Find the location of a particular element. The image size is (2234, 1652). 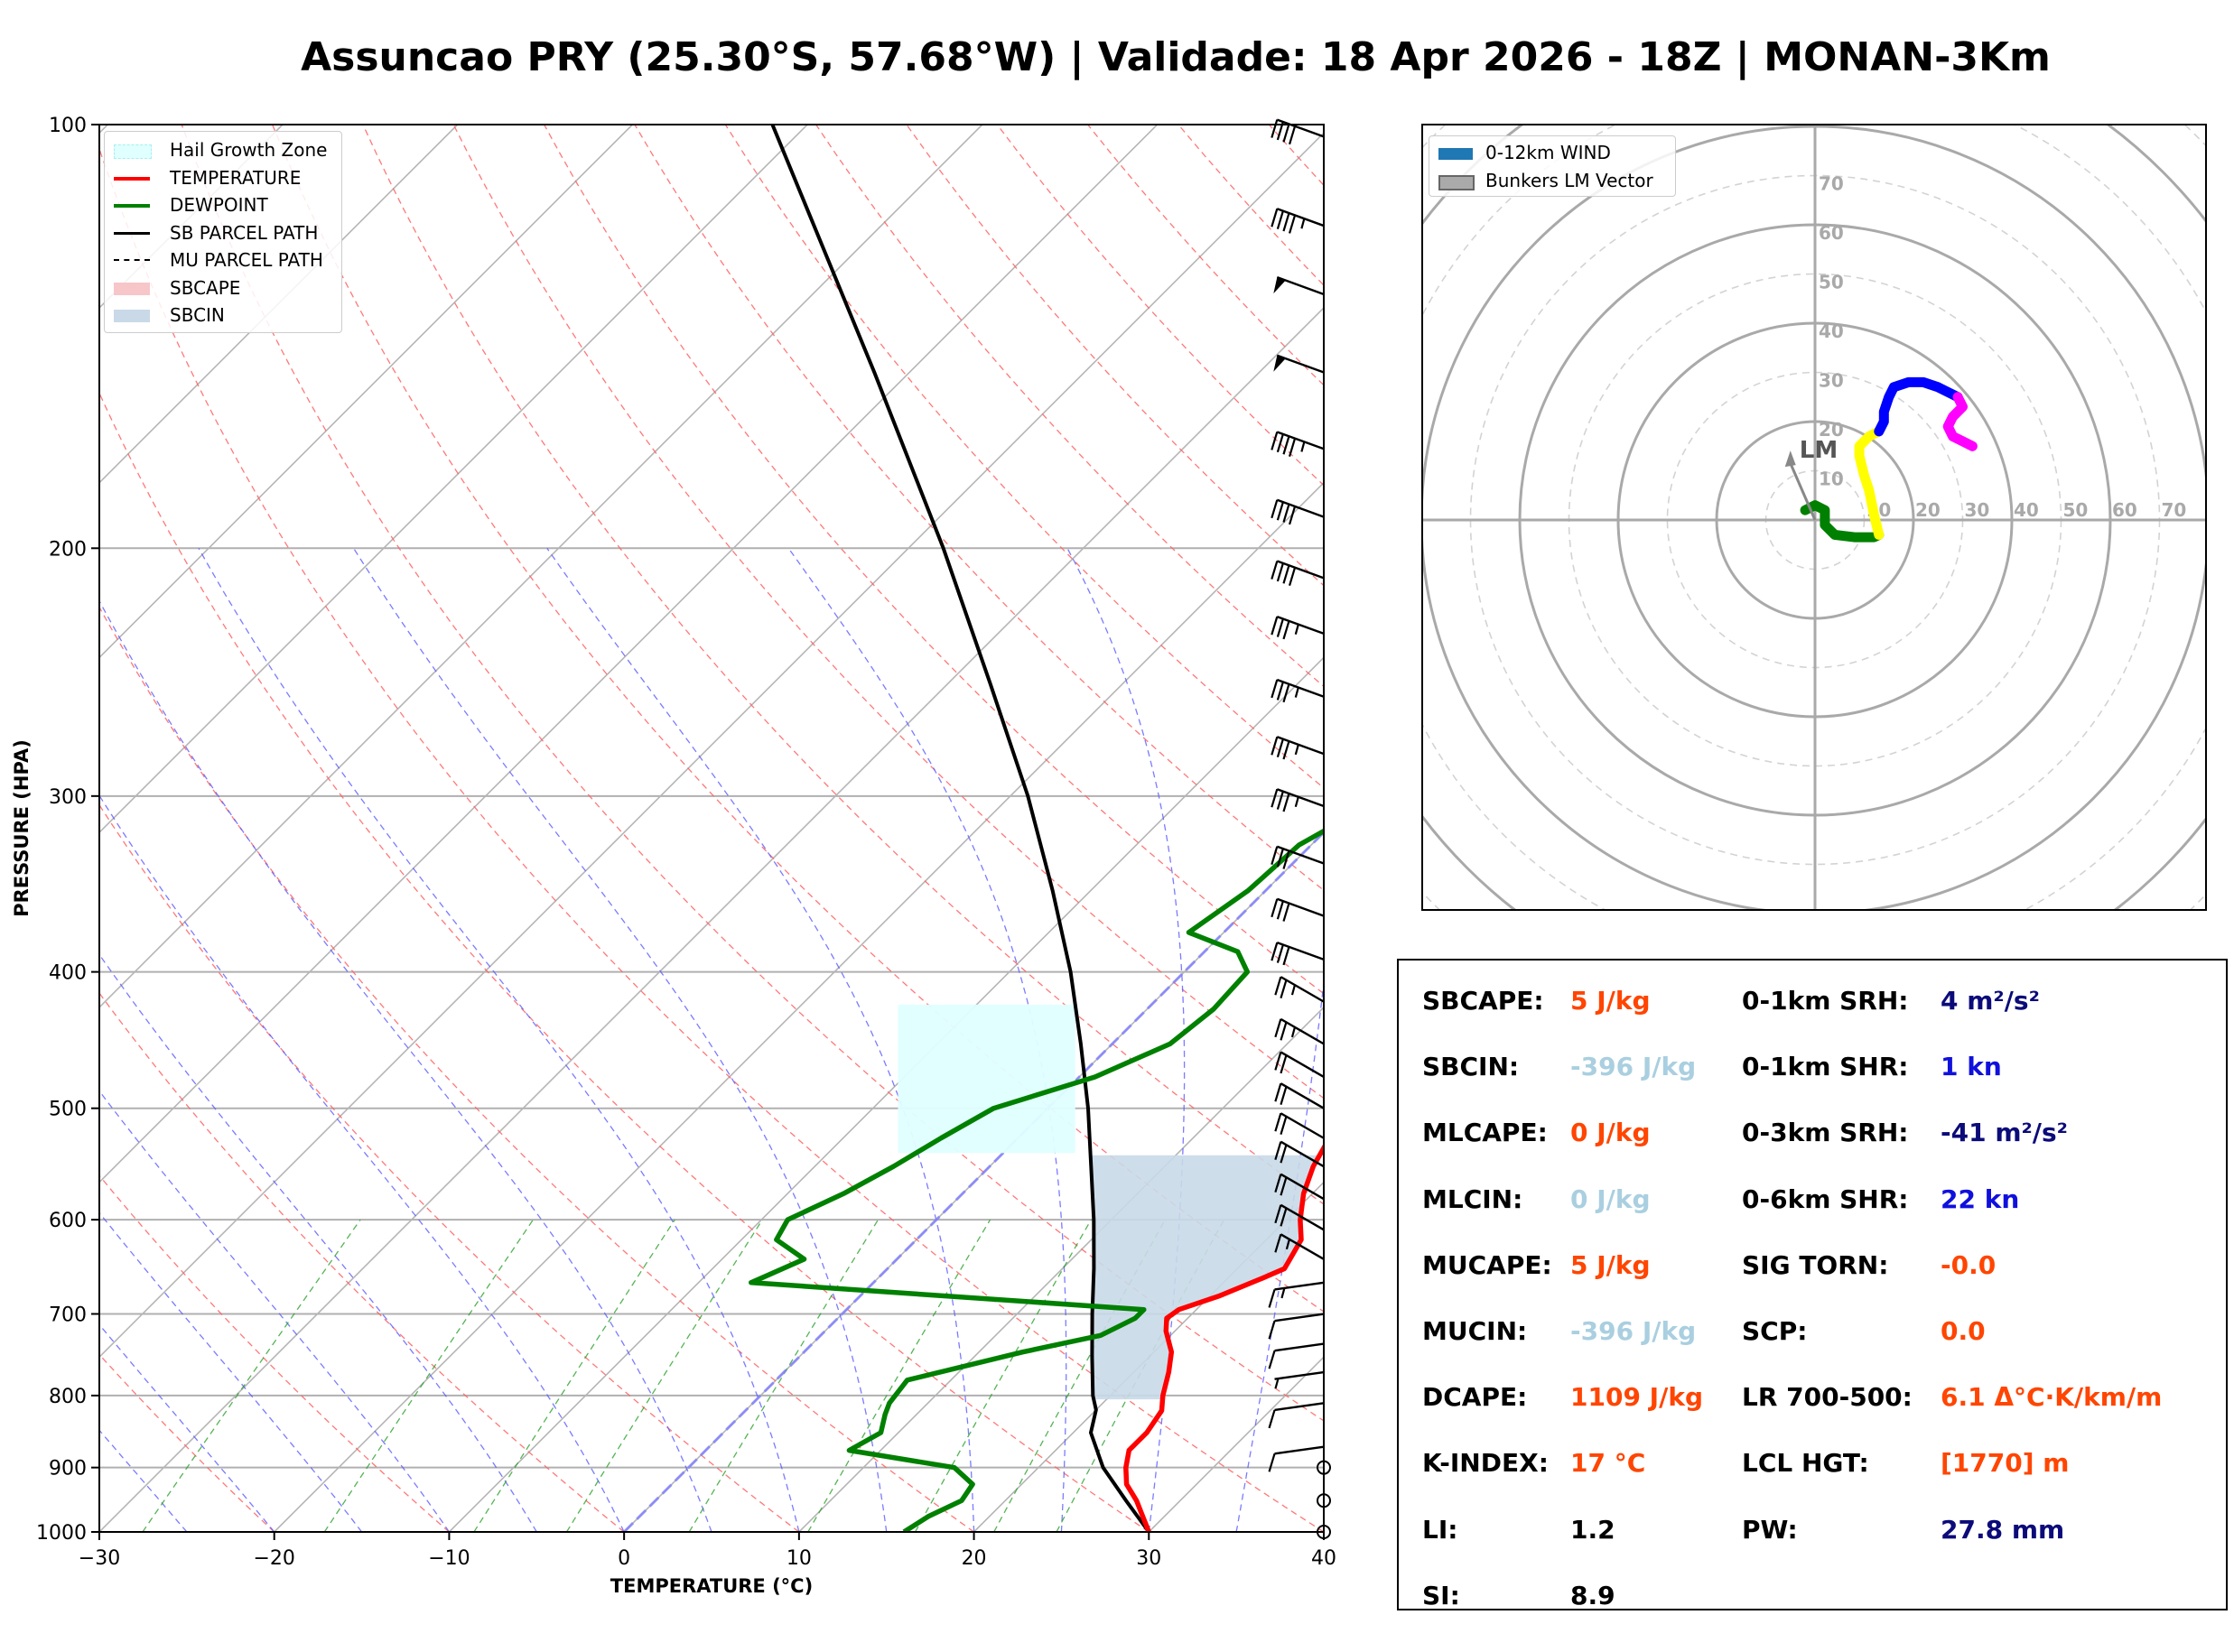

lm-label: LM is located at coordinates (1819, 450).